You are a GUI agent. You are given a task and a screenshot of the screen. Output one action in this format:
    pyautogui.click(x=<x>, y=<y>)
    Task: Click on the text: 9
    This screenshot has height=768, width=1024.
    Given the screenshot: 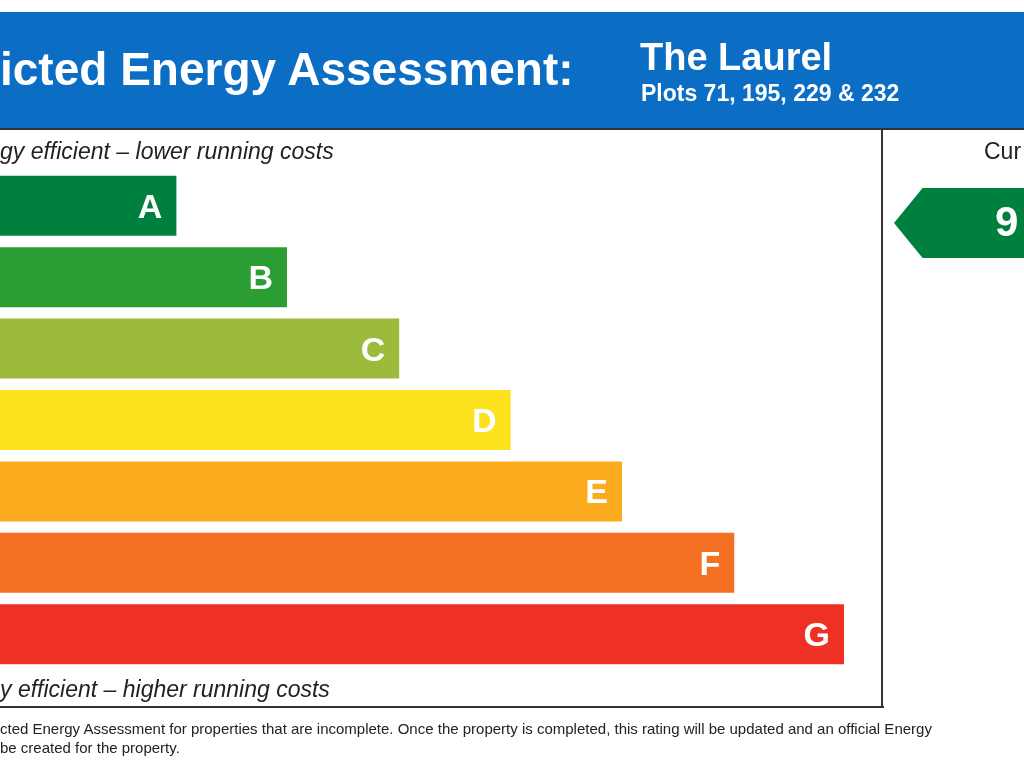 What is the action you would take?
    pyautogui.click(x=1007, y=222)
    